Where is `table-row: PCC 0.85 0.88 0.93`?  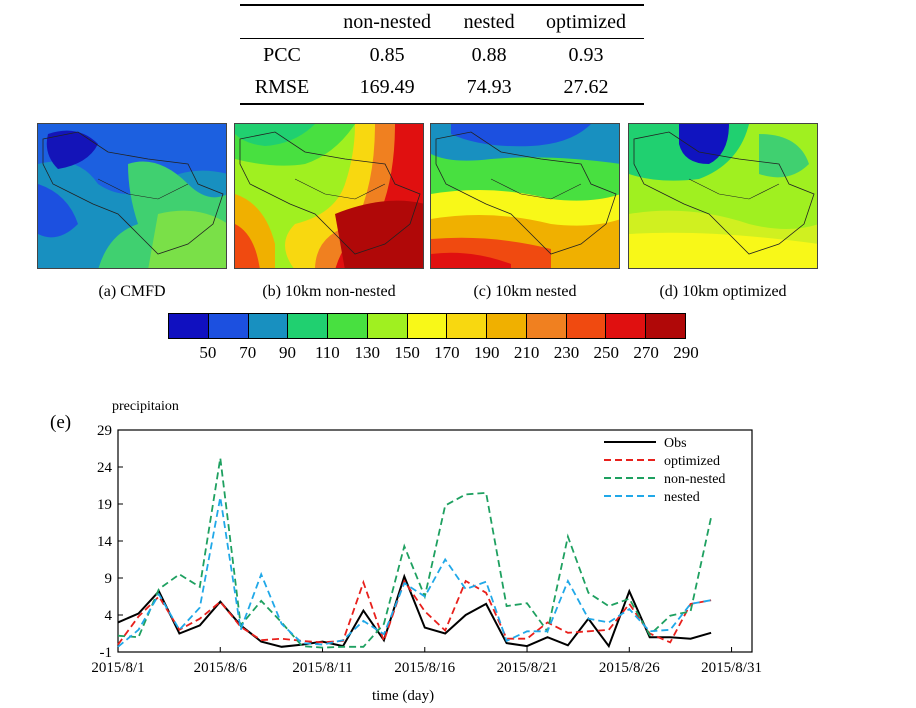
table-row: PCC 0.85 0.88 0.93 is located at coordinates (442, 55).